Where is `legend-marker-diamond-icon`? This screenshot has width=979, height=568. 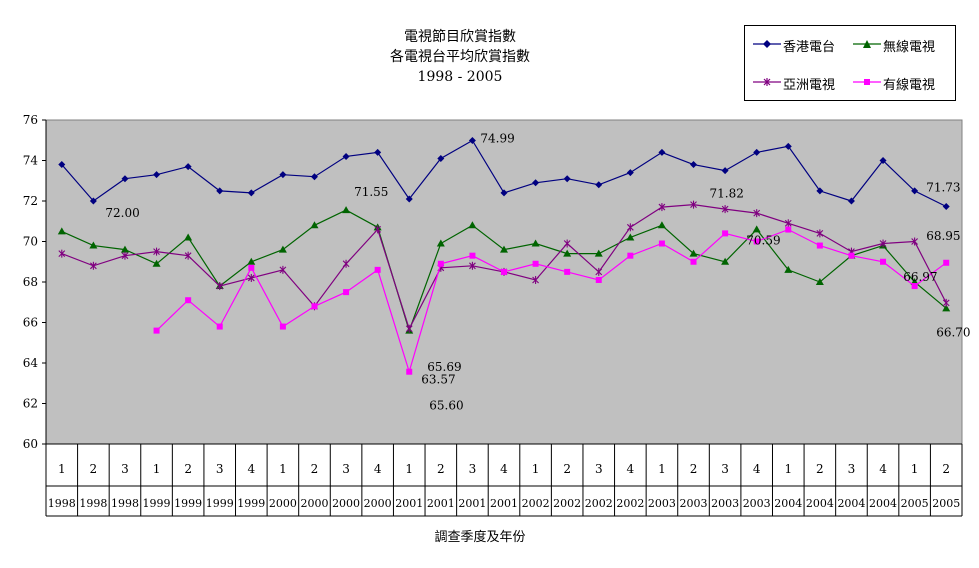
legend-marker-diamond-icon is located at coordinates (767, 44).